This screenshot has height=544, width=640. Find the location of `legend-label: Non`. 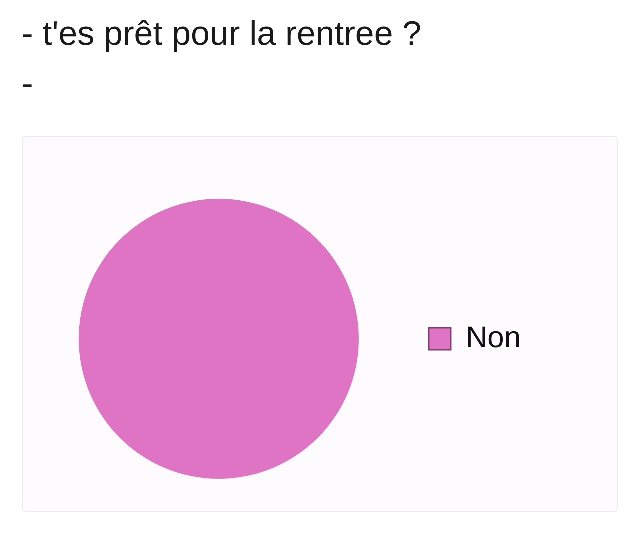

legend-label: Non is located at coordinates (494, 337).